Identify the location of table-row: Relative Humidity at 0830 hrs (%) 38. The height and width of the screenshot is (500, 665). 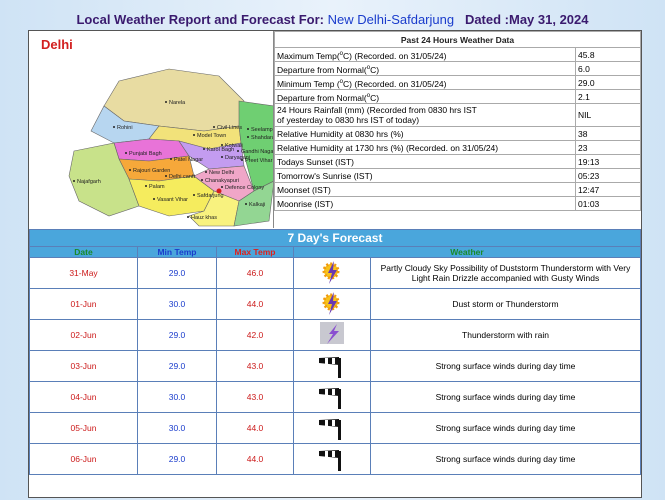
(457, 133).